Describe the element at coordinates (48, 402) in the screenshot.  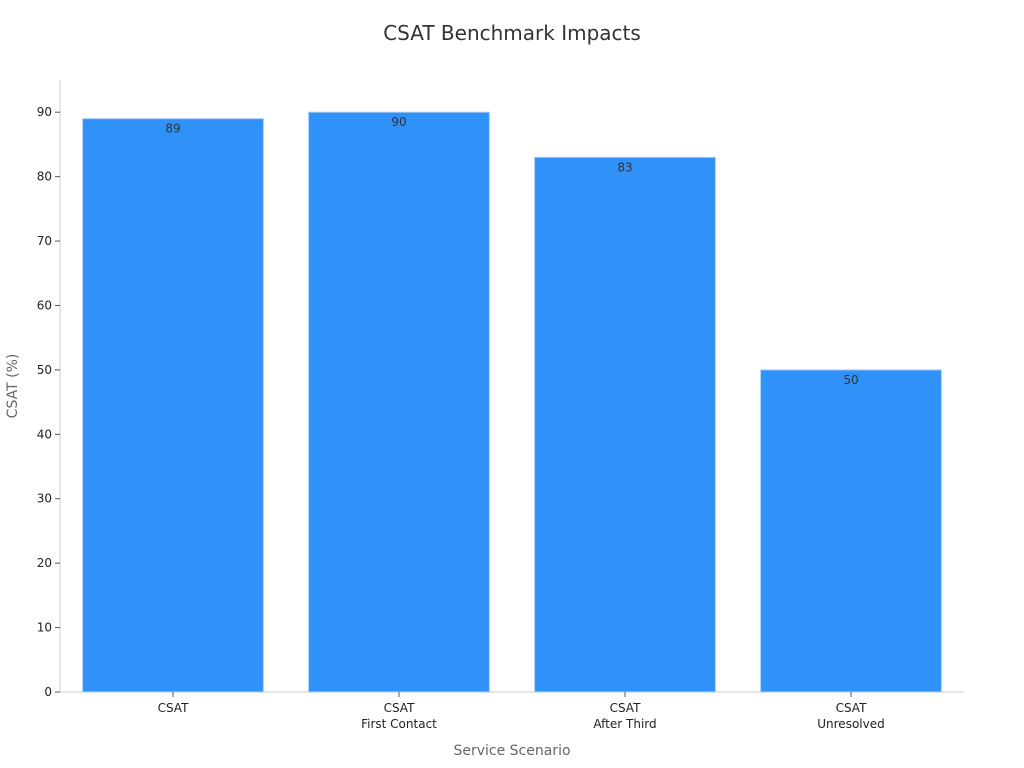
I see `y-ticks-group: 0 10 20 30 40 50 60 70 80 90` at that location.